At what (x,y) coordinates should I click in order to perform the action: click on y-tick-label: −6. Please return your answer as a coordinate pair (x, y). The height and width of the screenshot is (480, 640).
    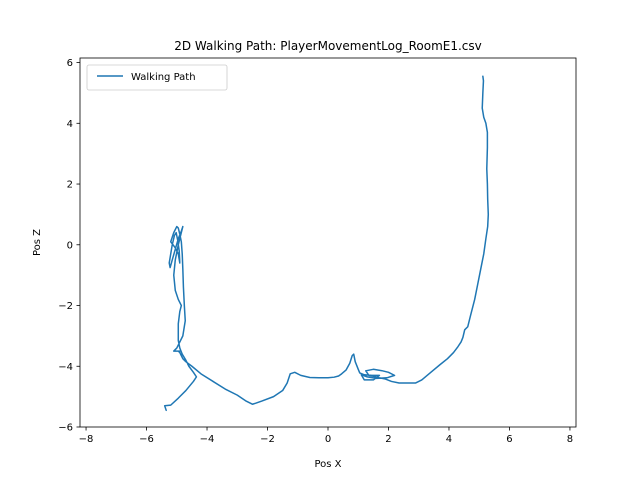
    Looking at the image, I should click on (65, 428).